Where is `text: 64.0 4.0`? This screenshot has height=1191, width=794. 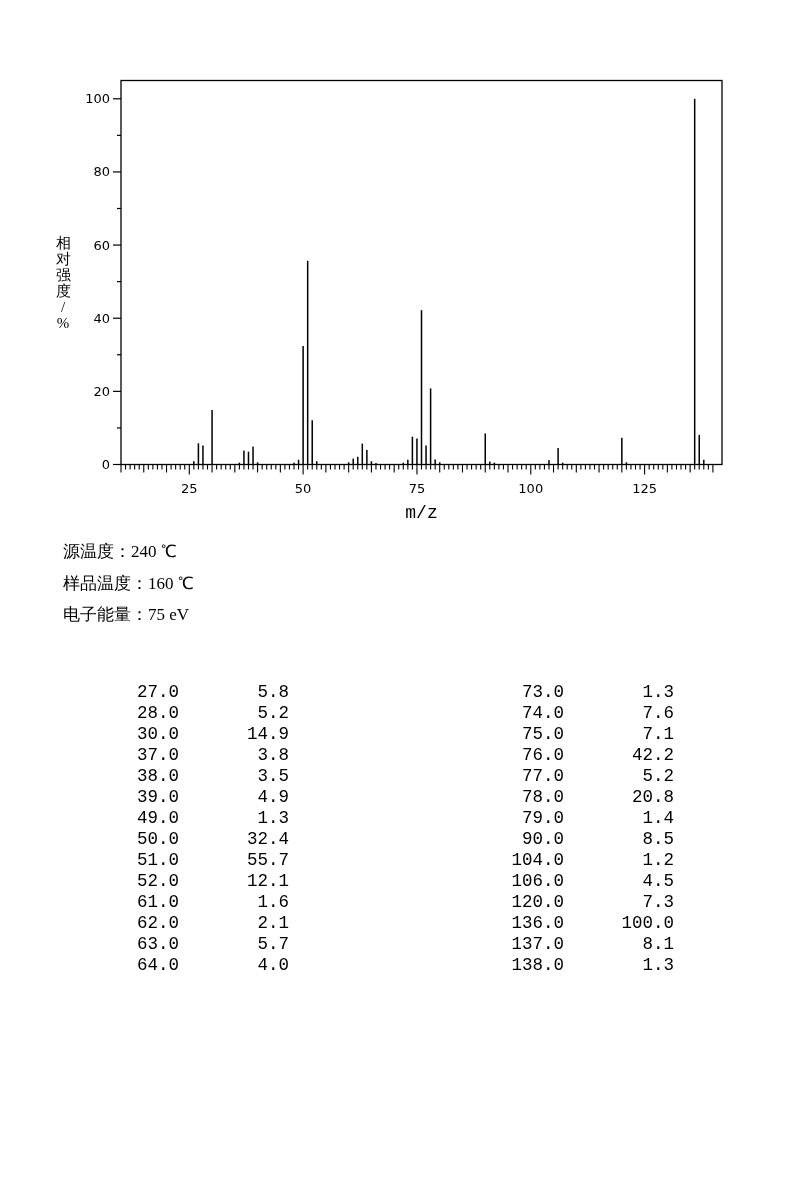
text: 64.0 4.0 is located at coordinates (212, 965).